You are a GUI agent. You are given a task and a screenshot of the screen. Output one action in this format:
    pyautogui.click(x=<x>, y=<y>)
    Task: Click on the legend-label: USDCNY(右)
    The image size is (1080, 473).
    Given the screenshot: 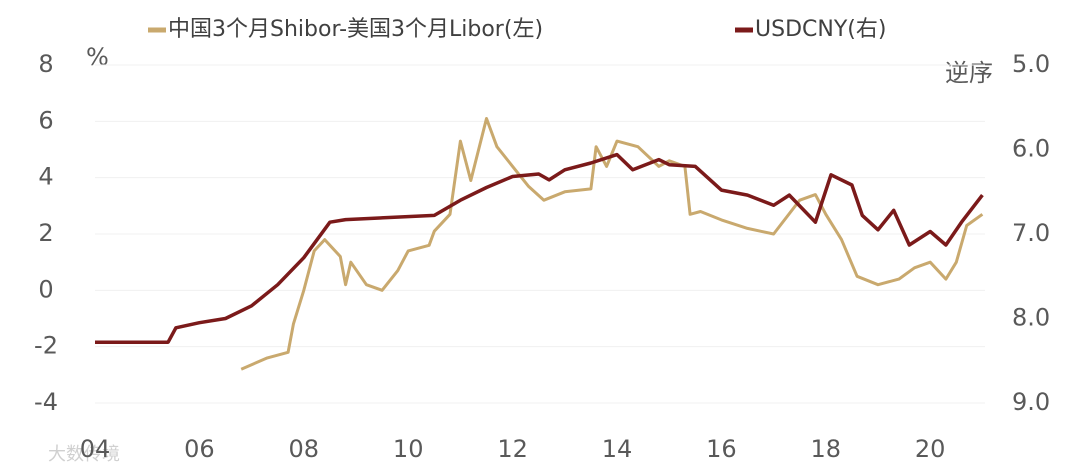 What is the action you would take?
    pyautogui.click(x=820, y=29)
    